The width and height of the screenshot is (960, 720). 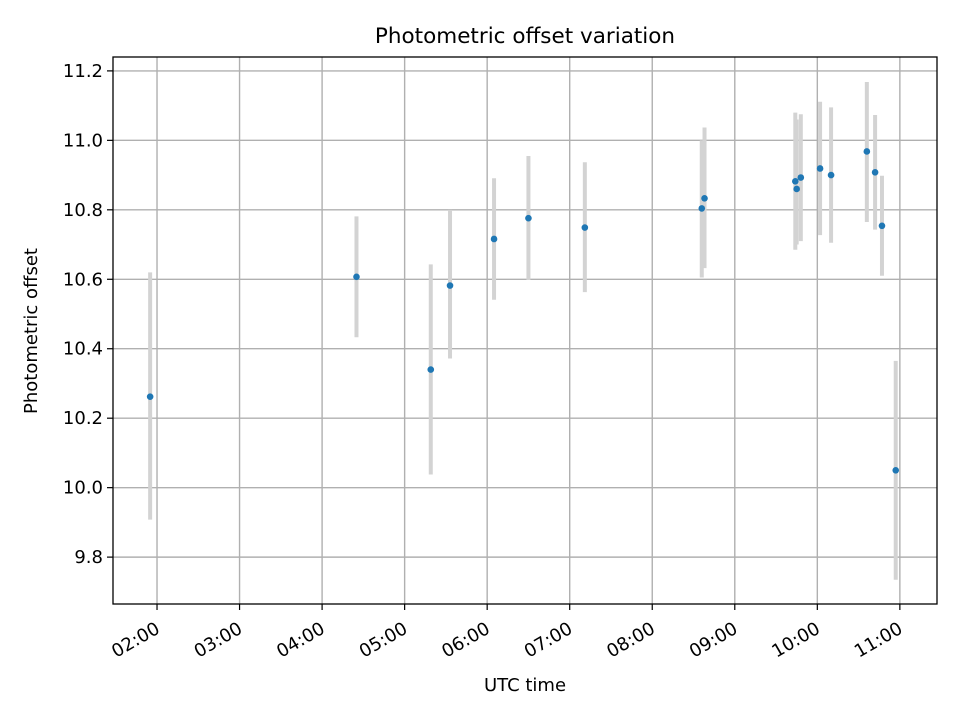 I want to click on y-tick-label: 10.4, so click(x=83, y=349).